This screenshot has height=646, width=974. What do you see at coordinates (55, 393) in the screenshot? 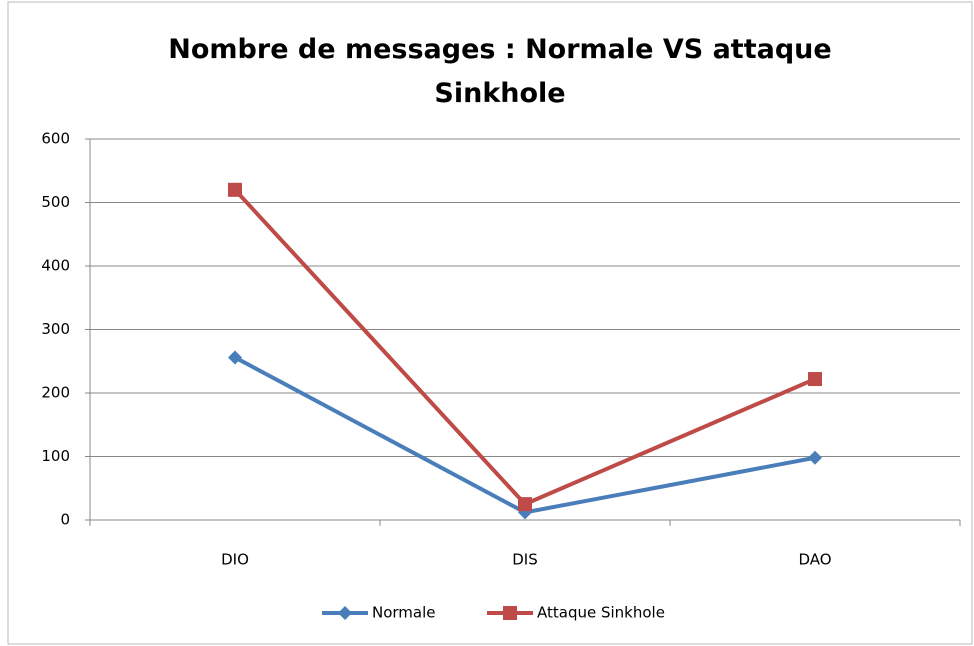
I see `y-tick-label: 200` at bounding box center [55, 393].